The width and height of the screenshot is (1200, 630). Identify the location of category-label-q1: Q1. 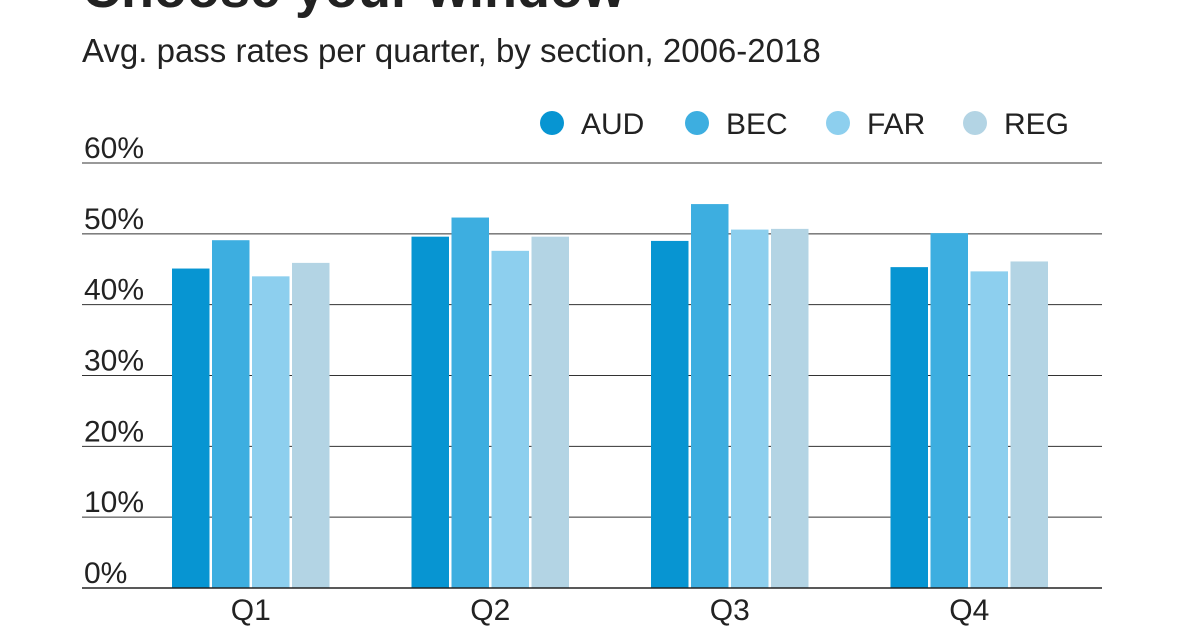
(251, 610).